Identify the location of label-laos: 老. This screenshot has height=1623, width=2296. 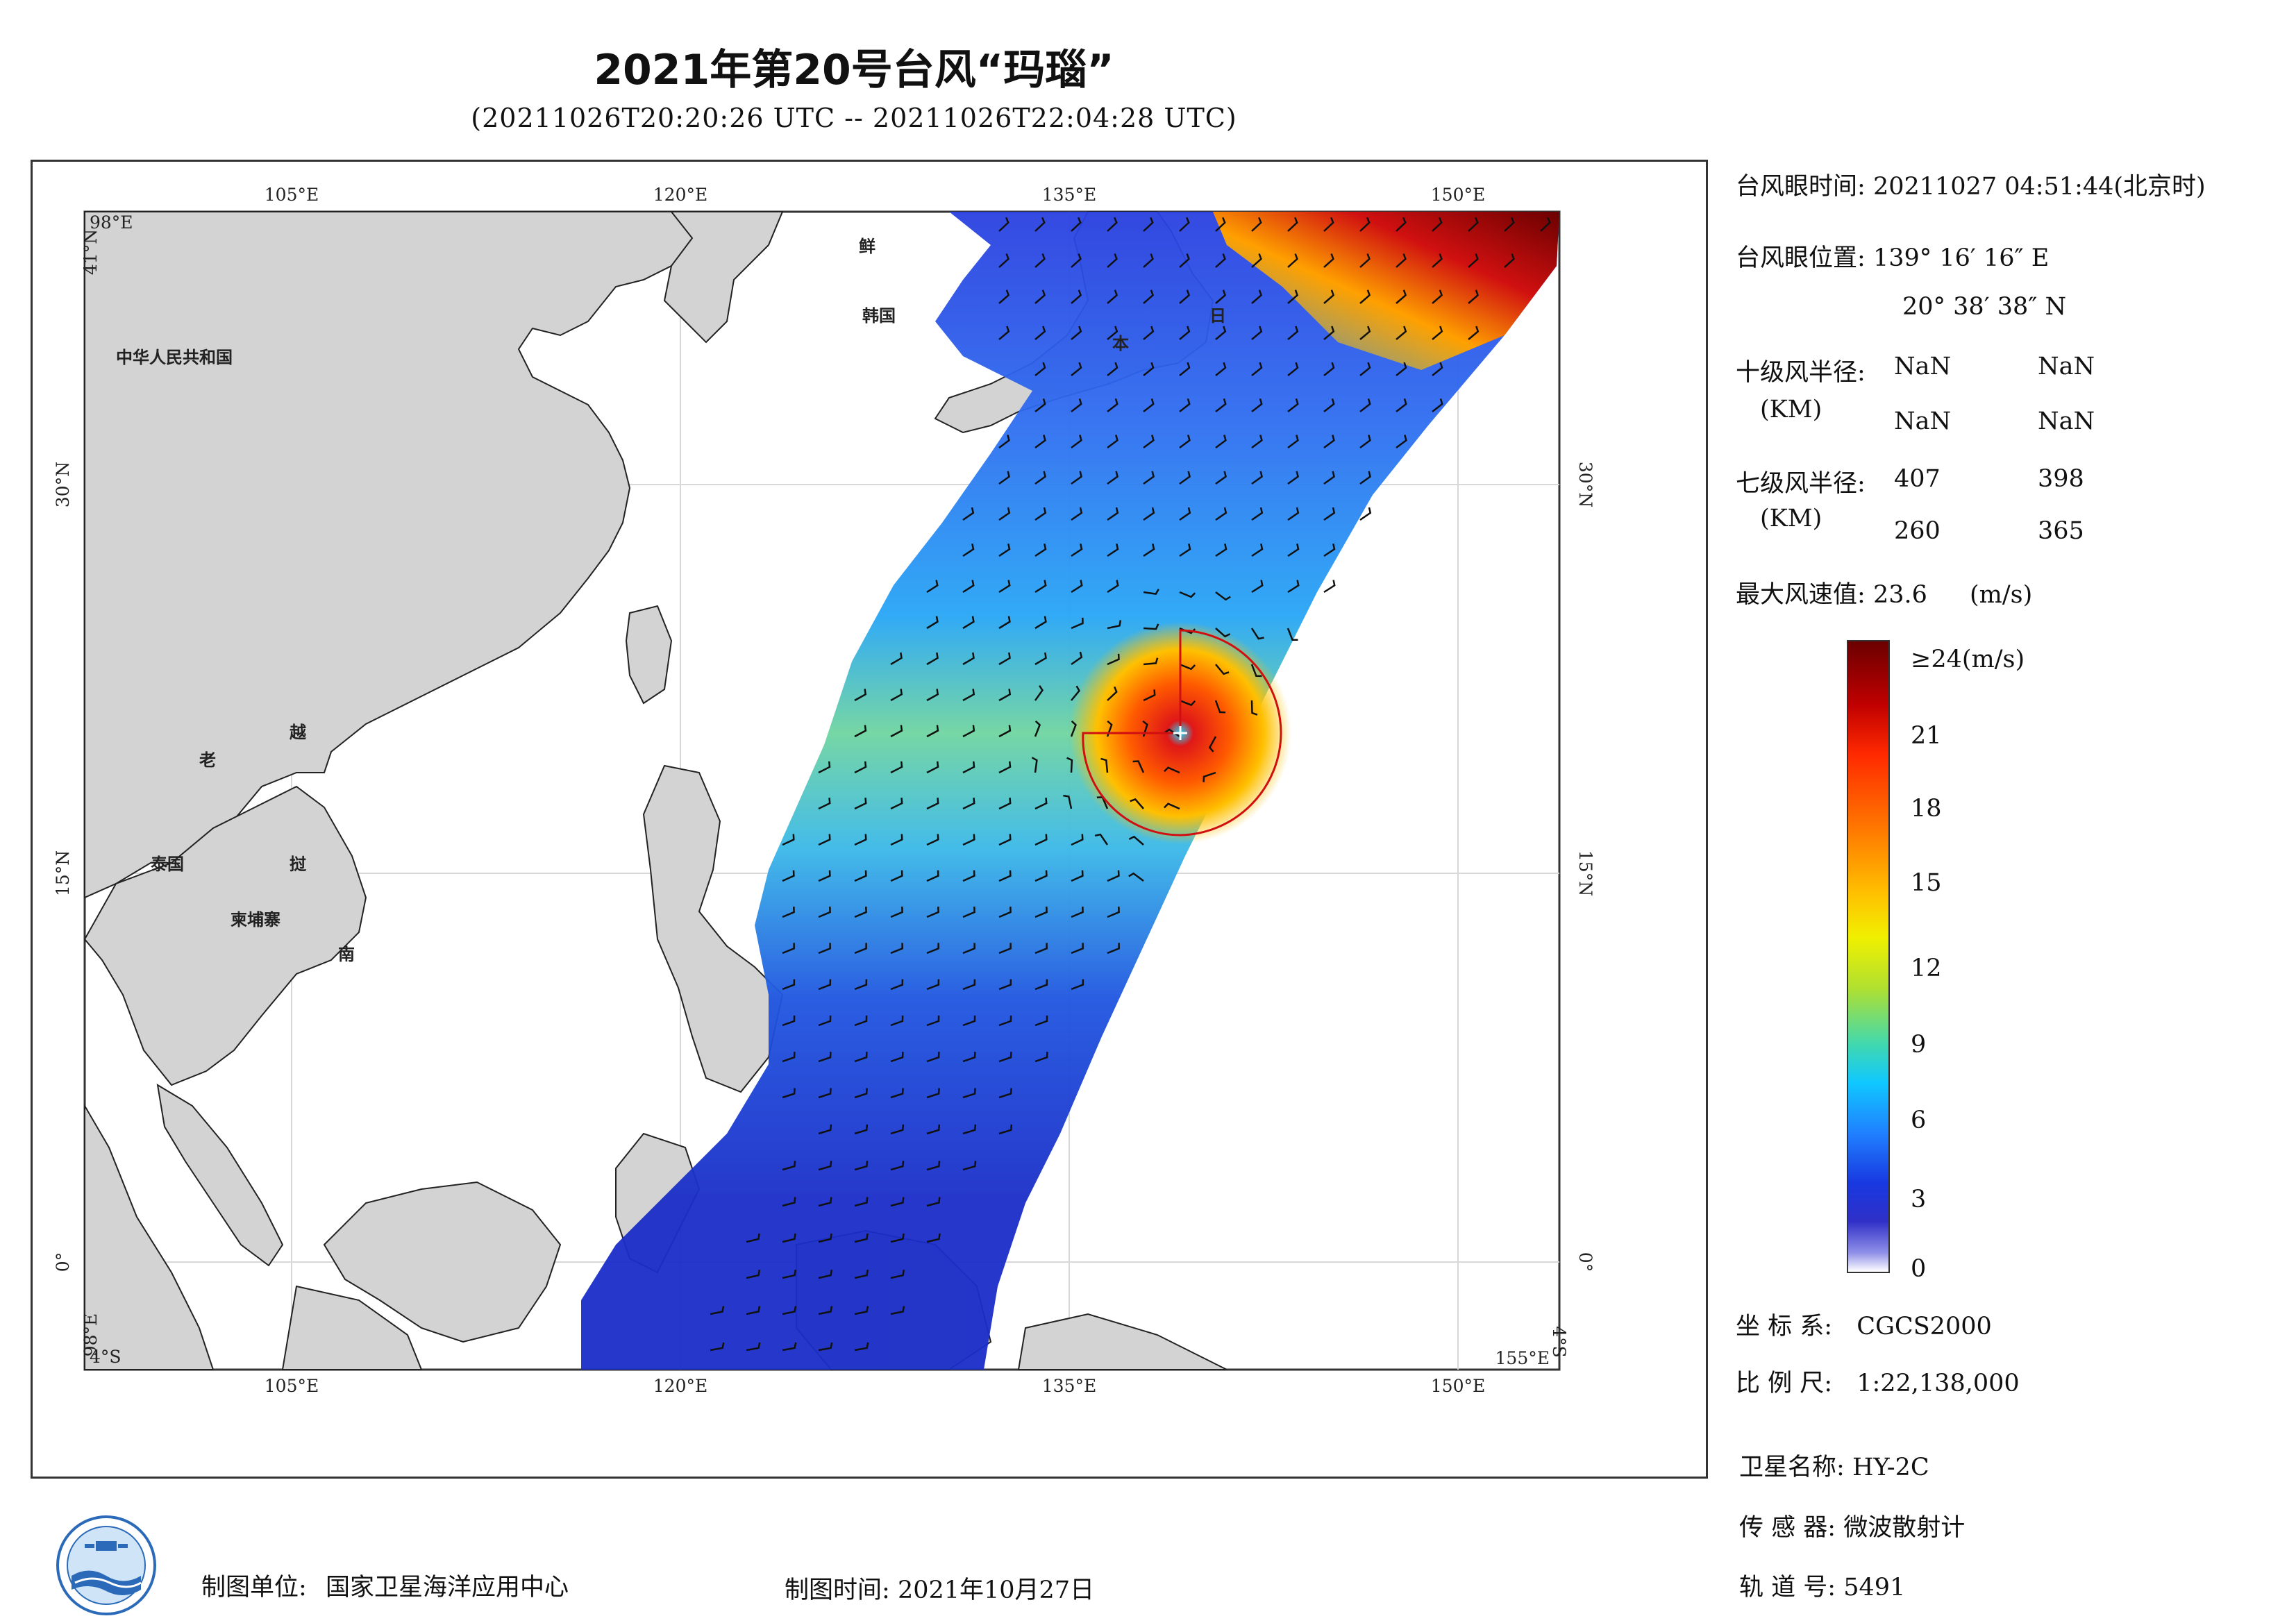
(207, 760).